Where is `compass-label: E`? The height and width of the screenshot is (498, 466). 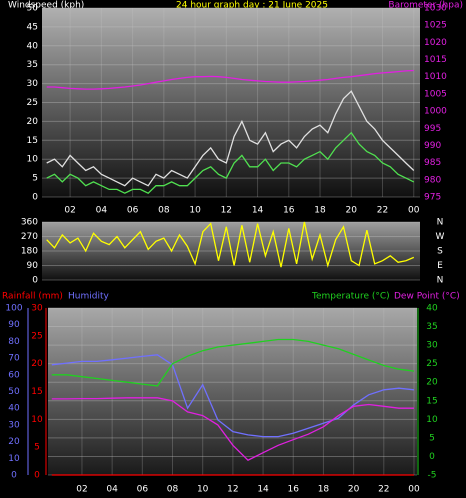
compass-label: E is located at coordinates (440, 266).